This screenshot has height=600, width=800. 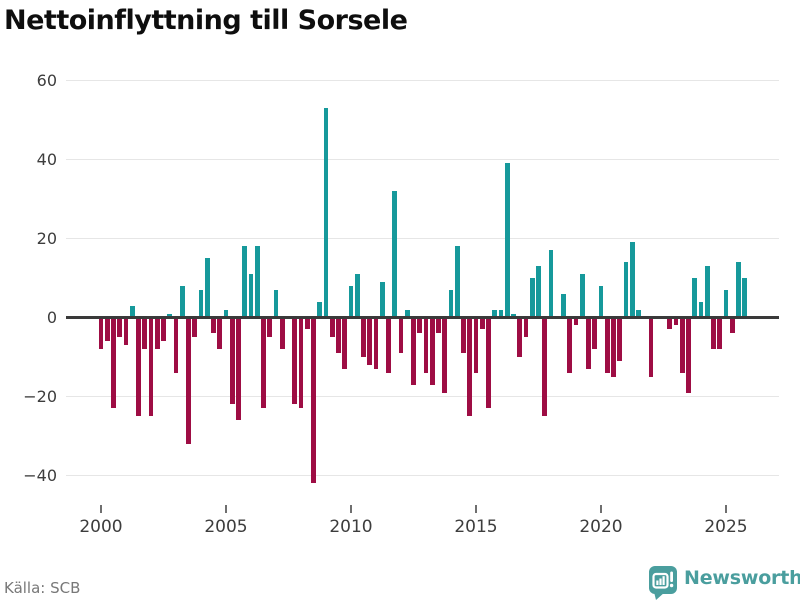 I want to click on x-axis-label: 2010, so click(x=351, y=527).